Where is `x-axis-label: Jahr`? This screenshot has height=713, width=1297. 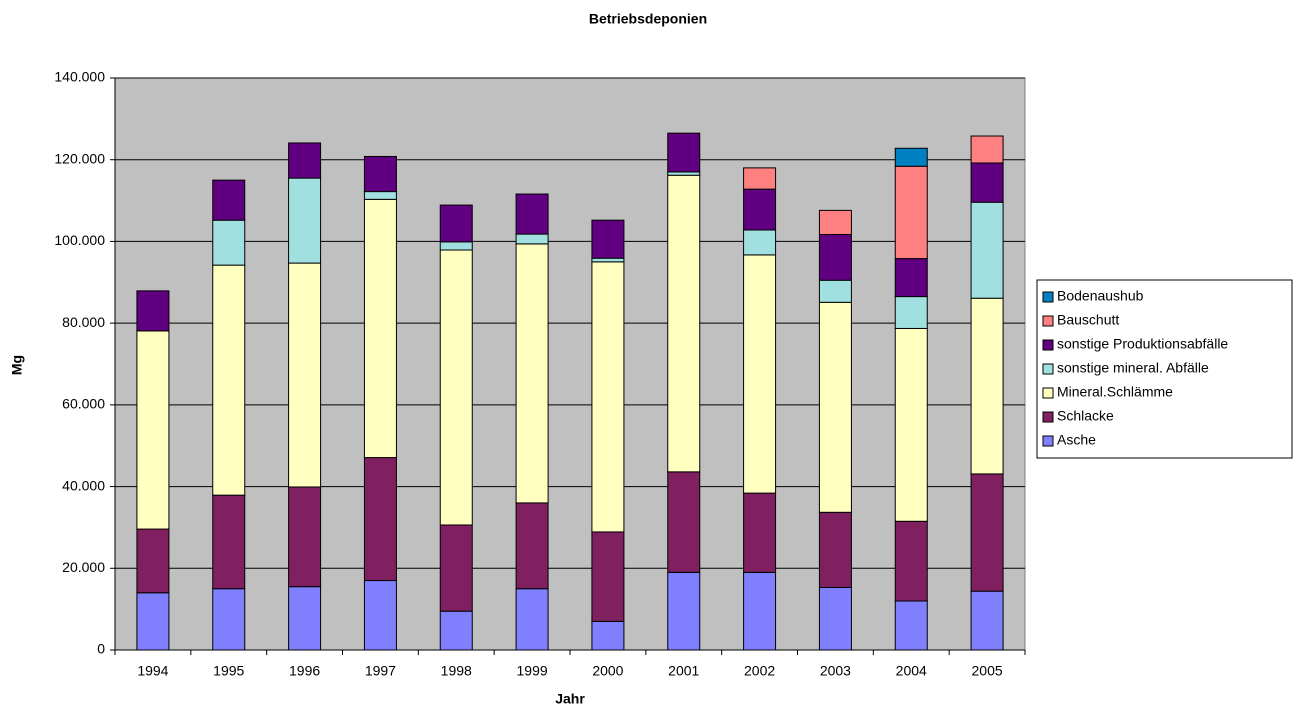
x-axis-label: Jahr is located at coordinates (570, 699).